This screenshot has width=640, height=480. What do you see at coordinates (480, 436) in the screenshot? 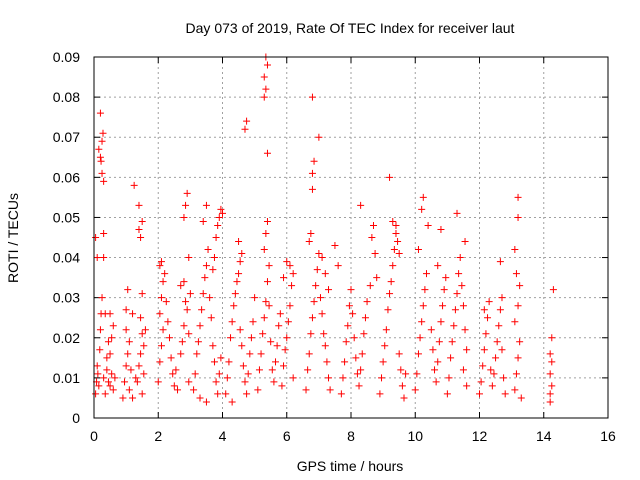
I see `x-tick-label: 12` at bounding box center [480, 436].